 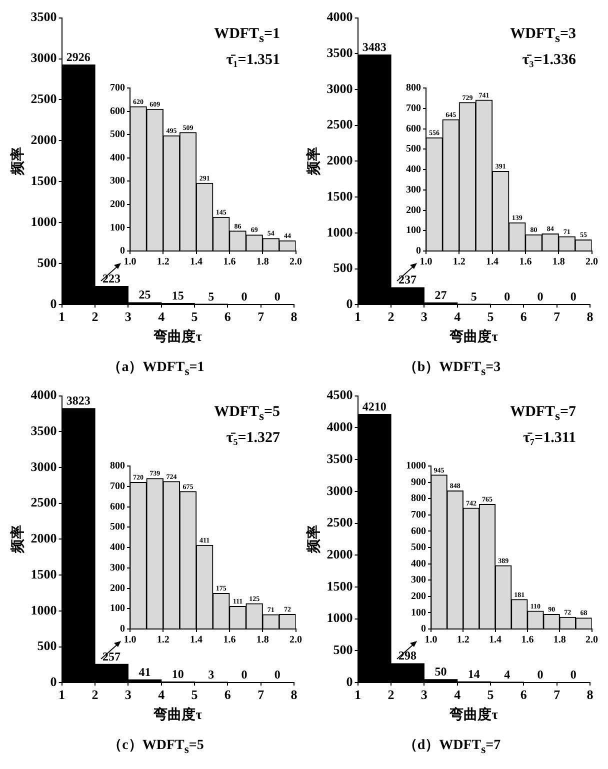 What do you see at coordinates (590, 316) in the screenshot?
I see `x-tick-label: 8` at bounding box center [590, 316].